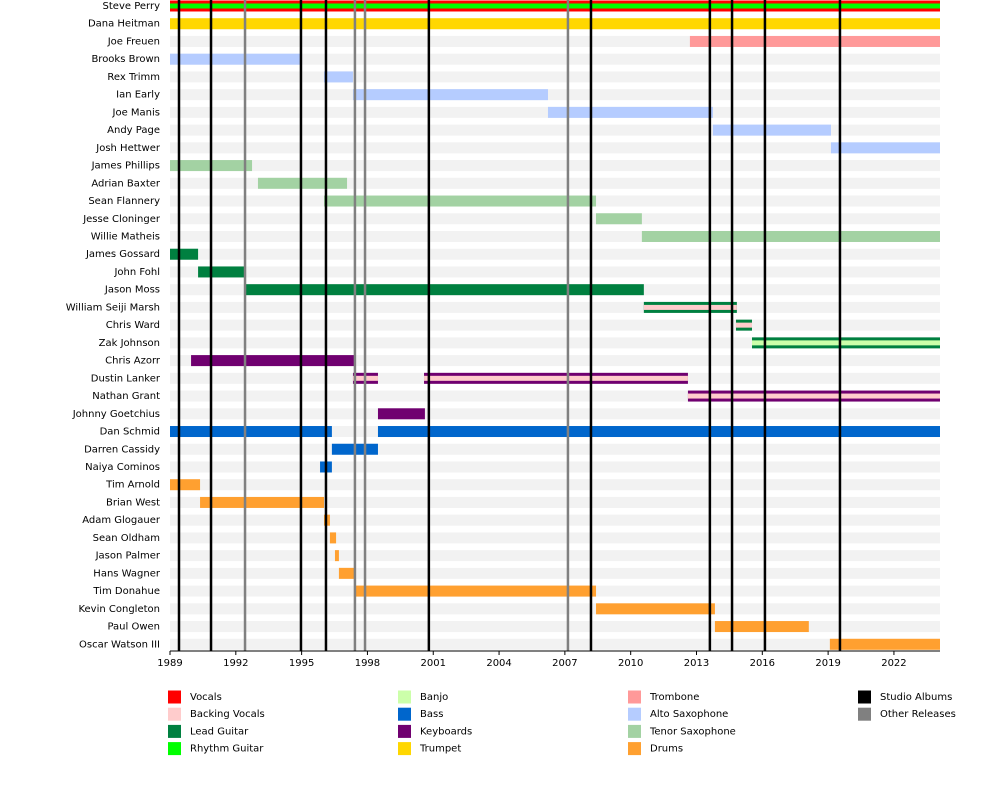 The width and height of the screenshot is (1000, 808). I want to click on member-name: Willie Matheis, so click(125, 236).